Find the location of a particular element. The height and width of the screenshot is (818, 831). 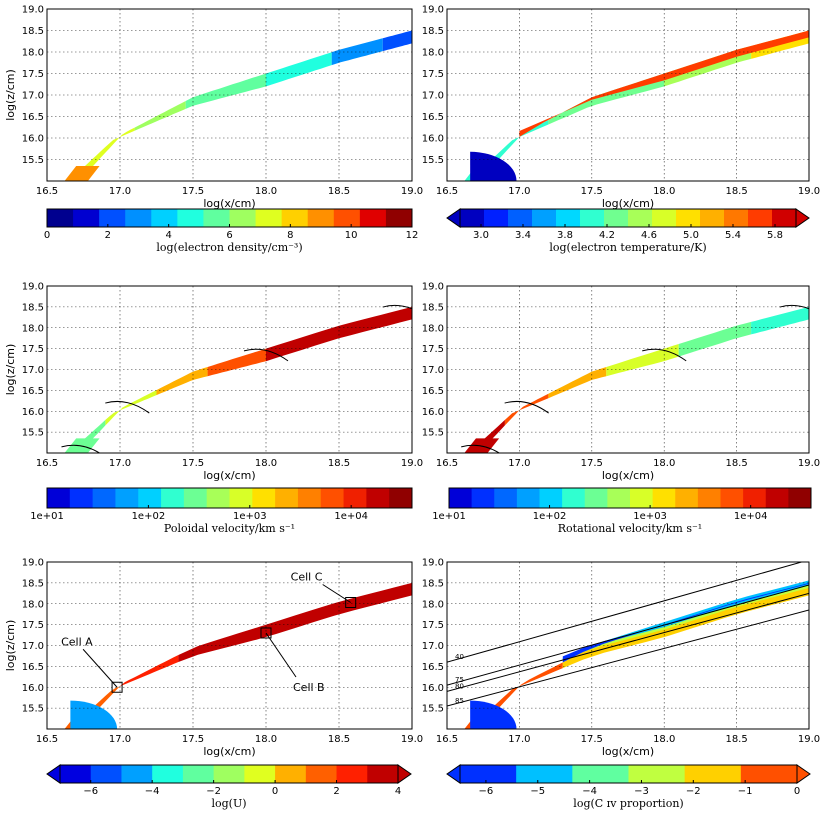

cell-label: Cell C is located at coordinates (307, 576).